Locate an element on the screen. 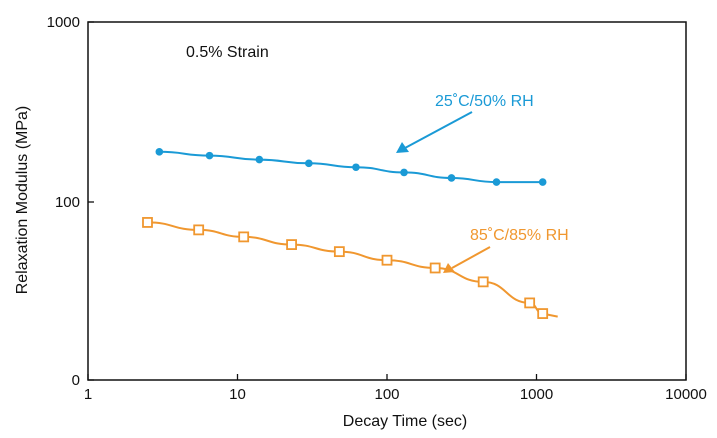 This screenshot has height=438, width=717. arrow-85c is located at coordinates (467, 259).